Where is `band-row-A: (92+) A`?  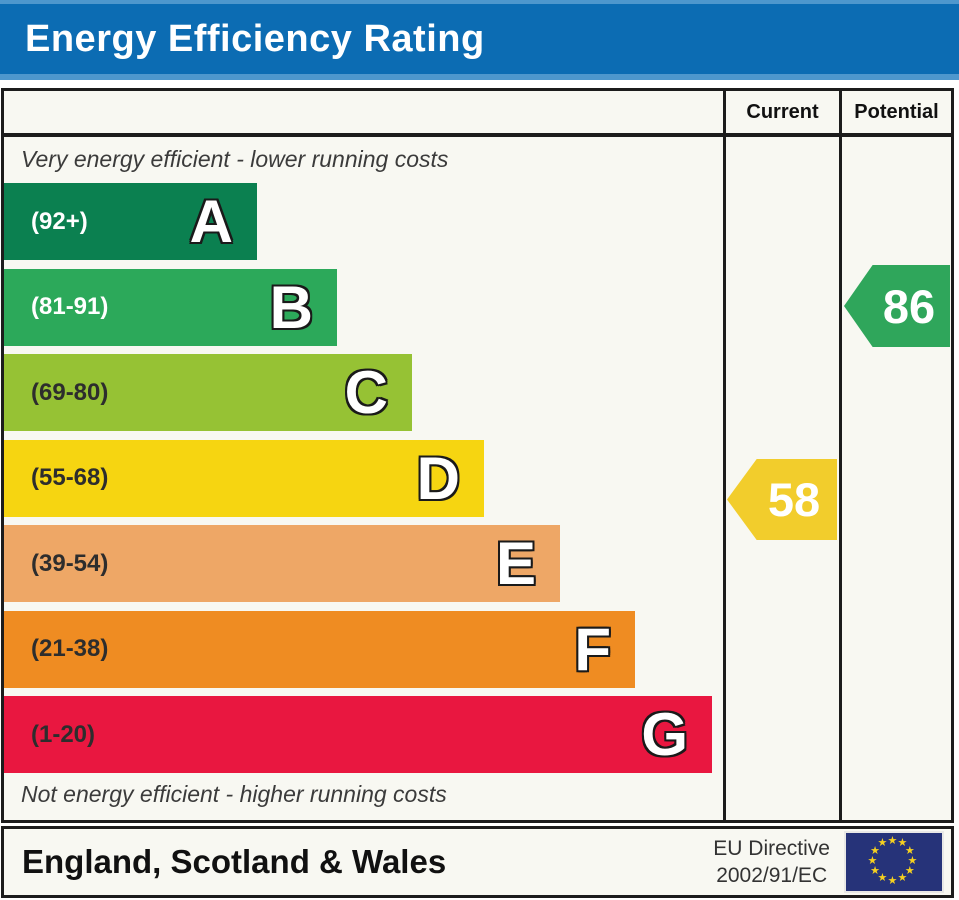
band-row-A: (92+) A is located at coordinates (130, 221).